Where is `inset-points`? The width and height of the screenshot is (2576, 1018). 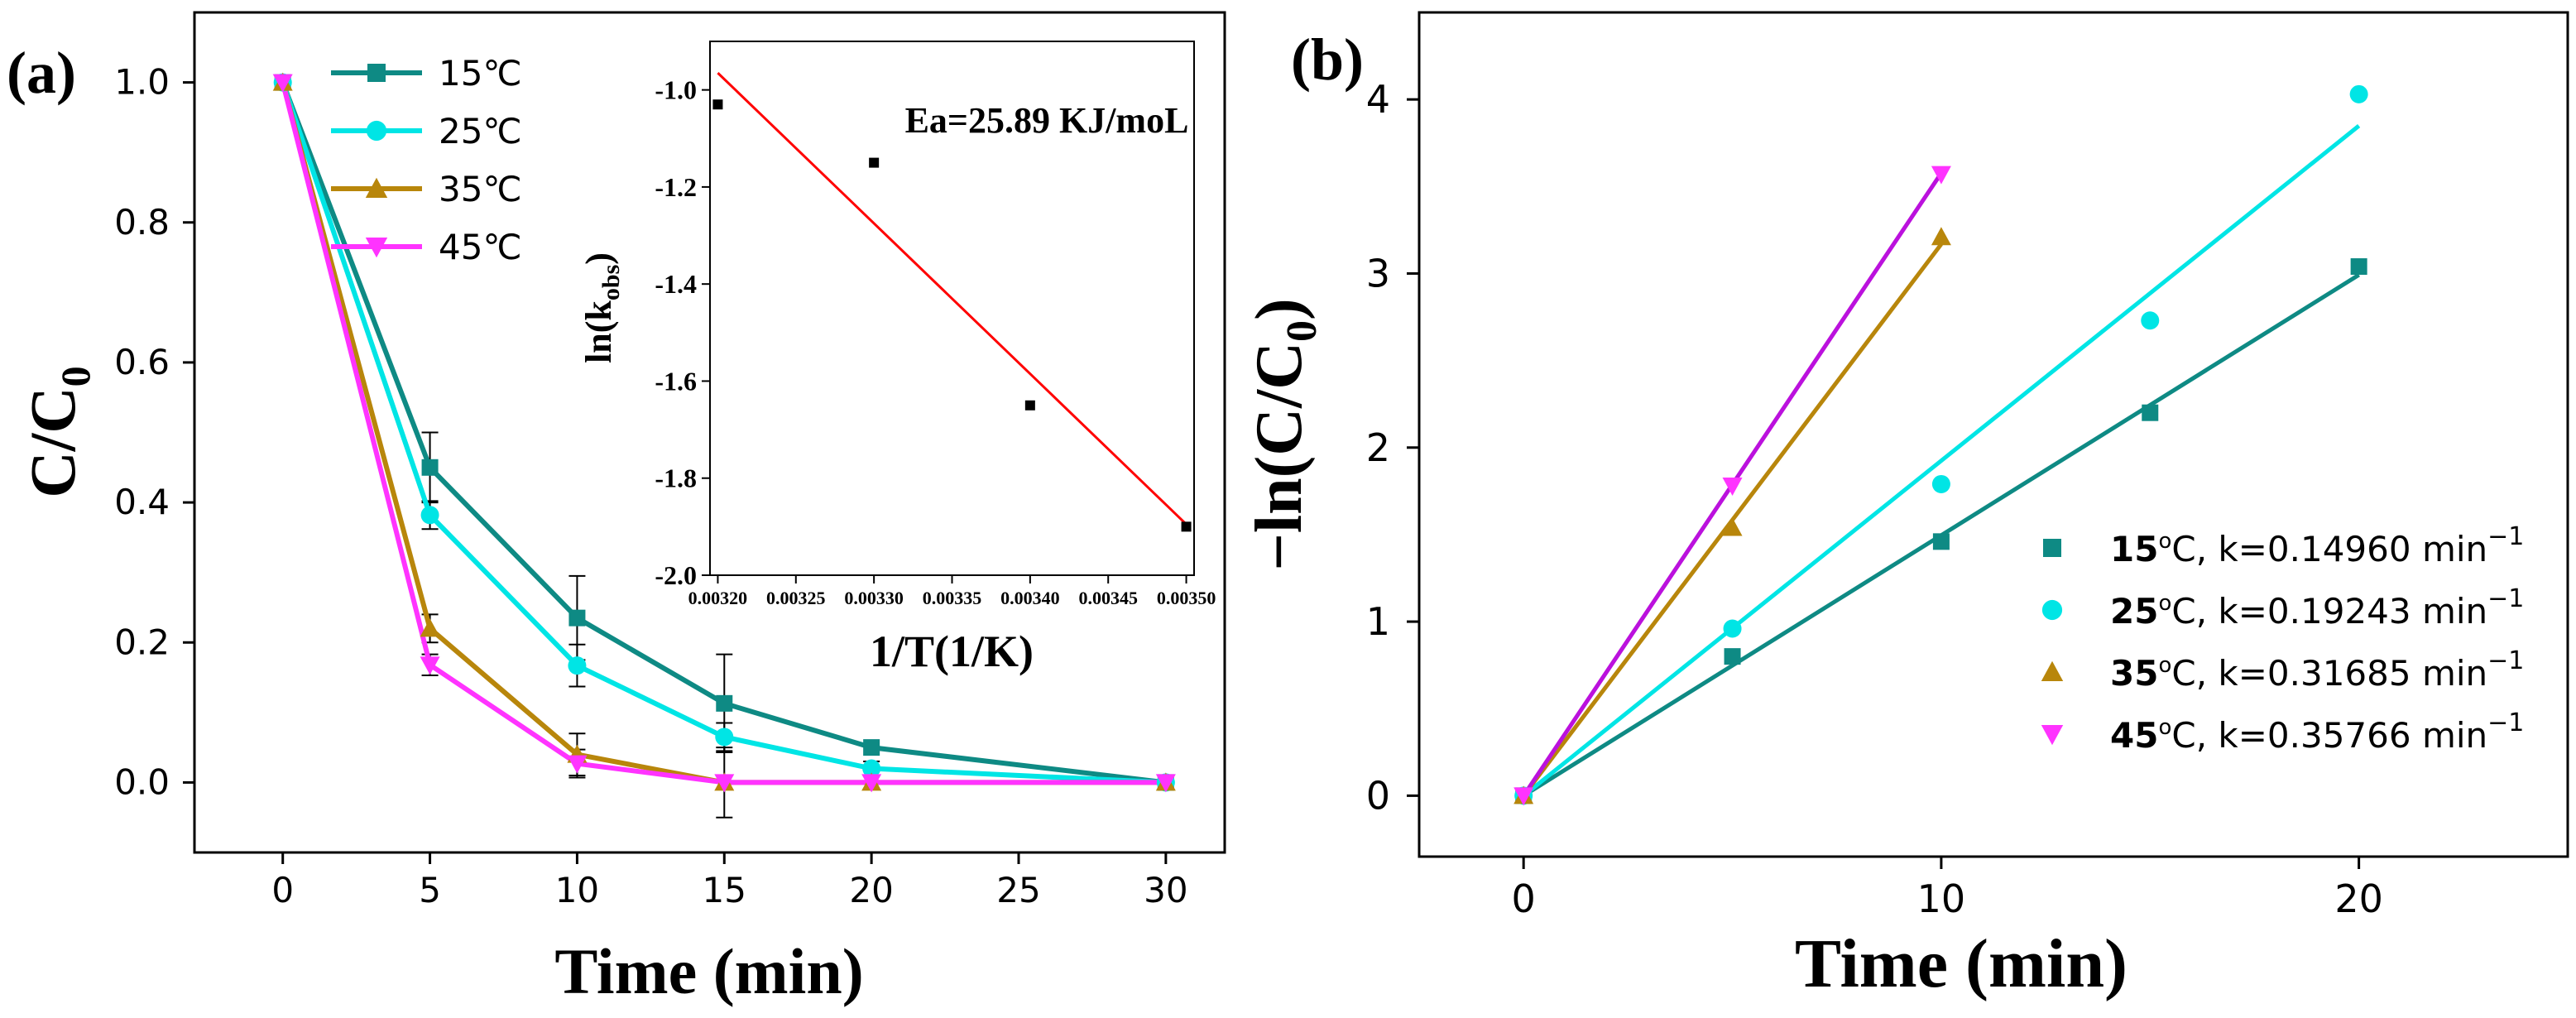
inset-points is located at coordinates (952, 315).